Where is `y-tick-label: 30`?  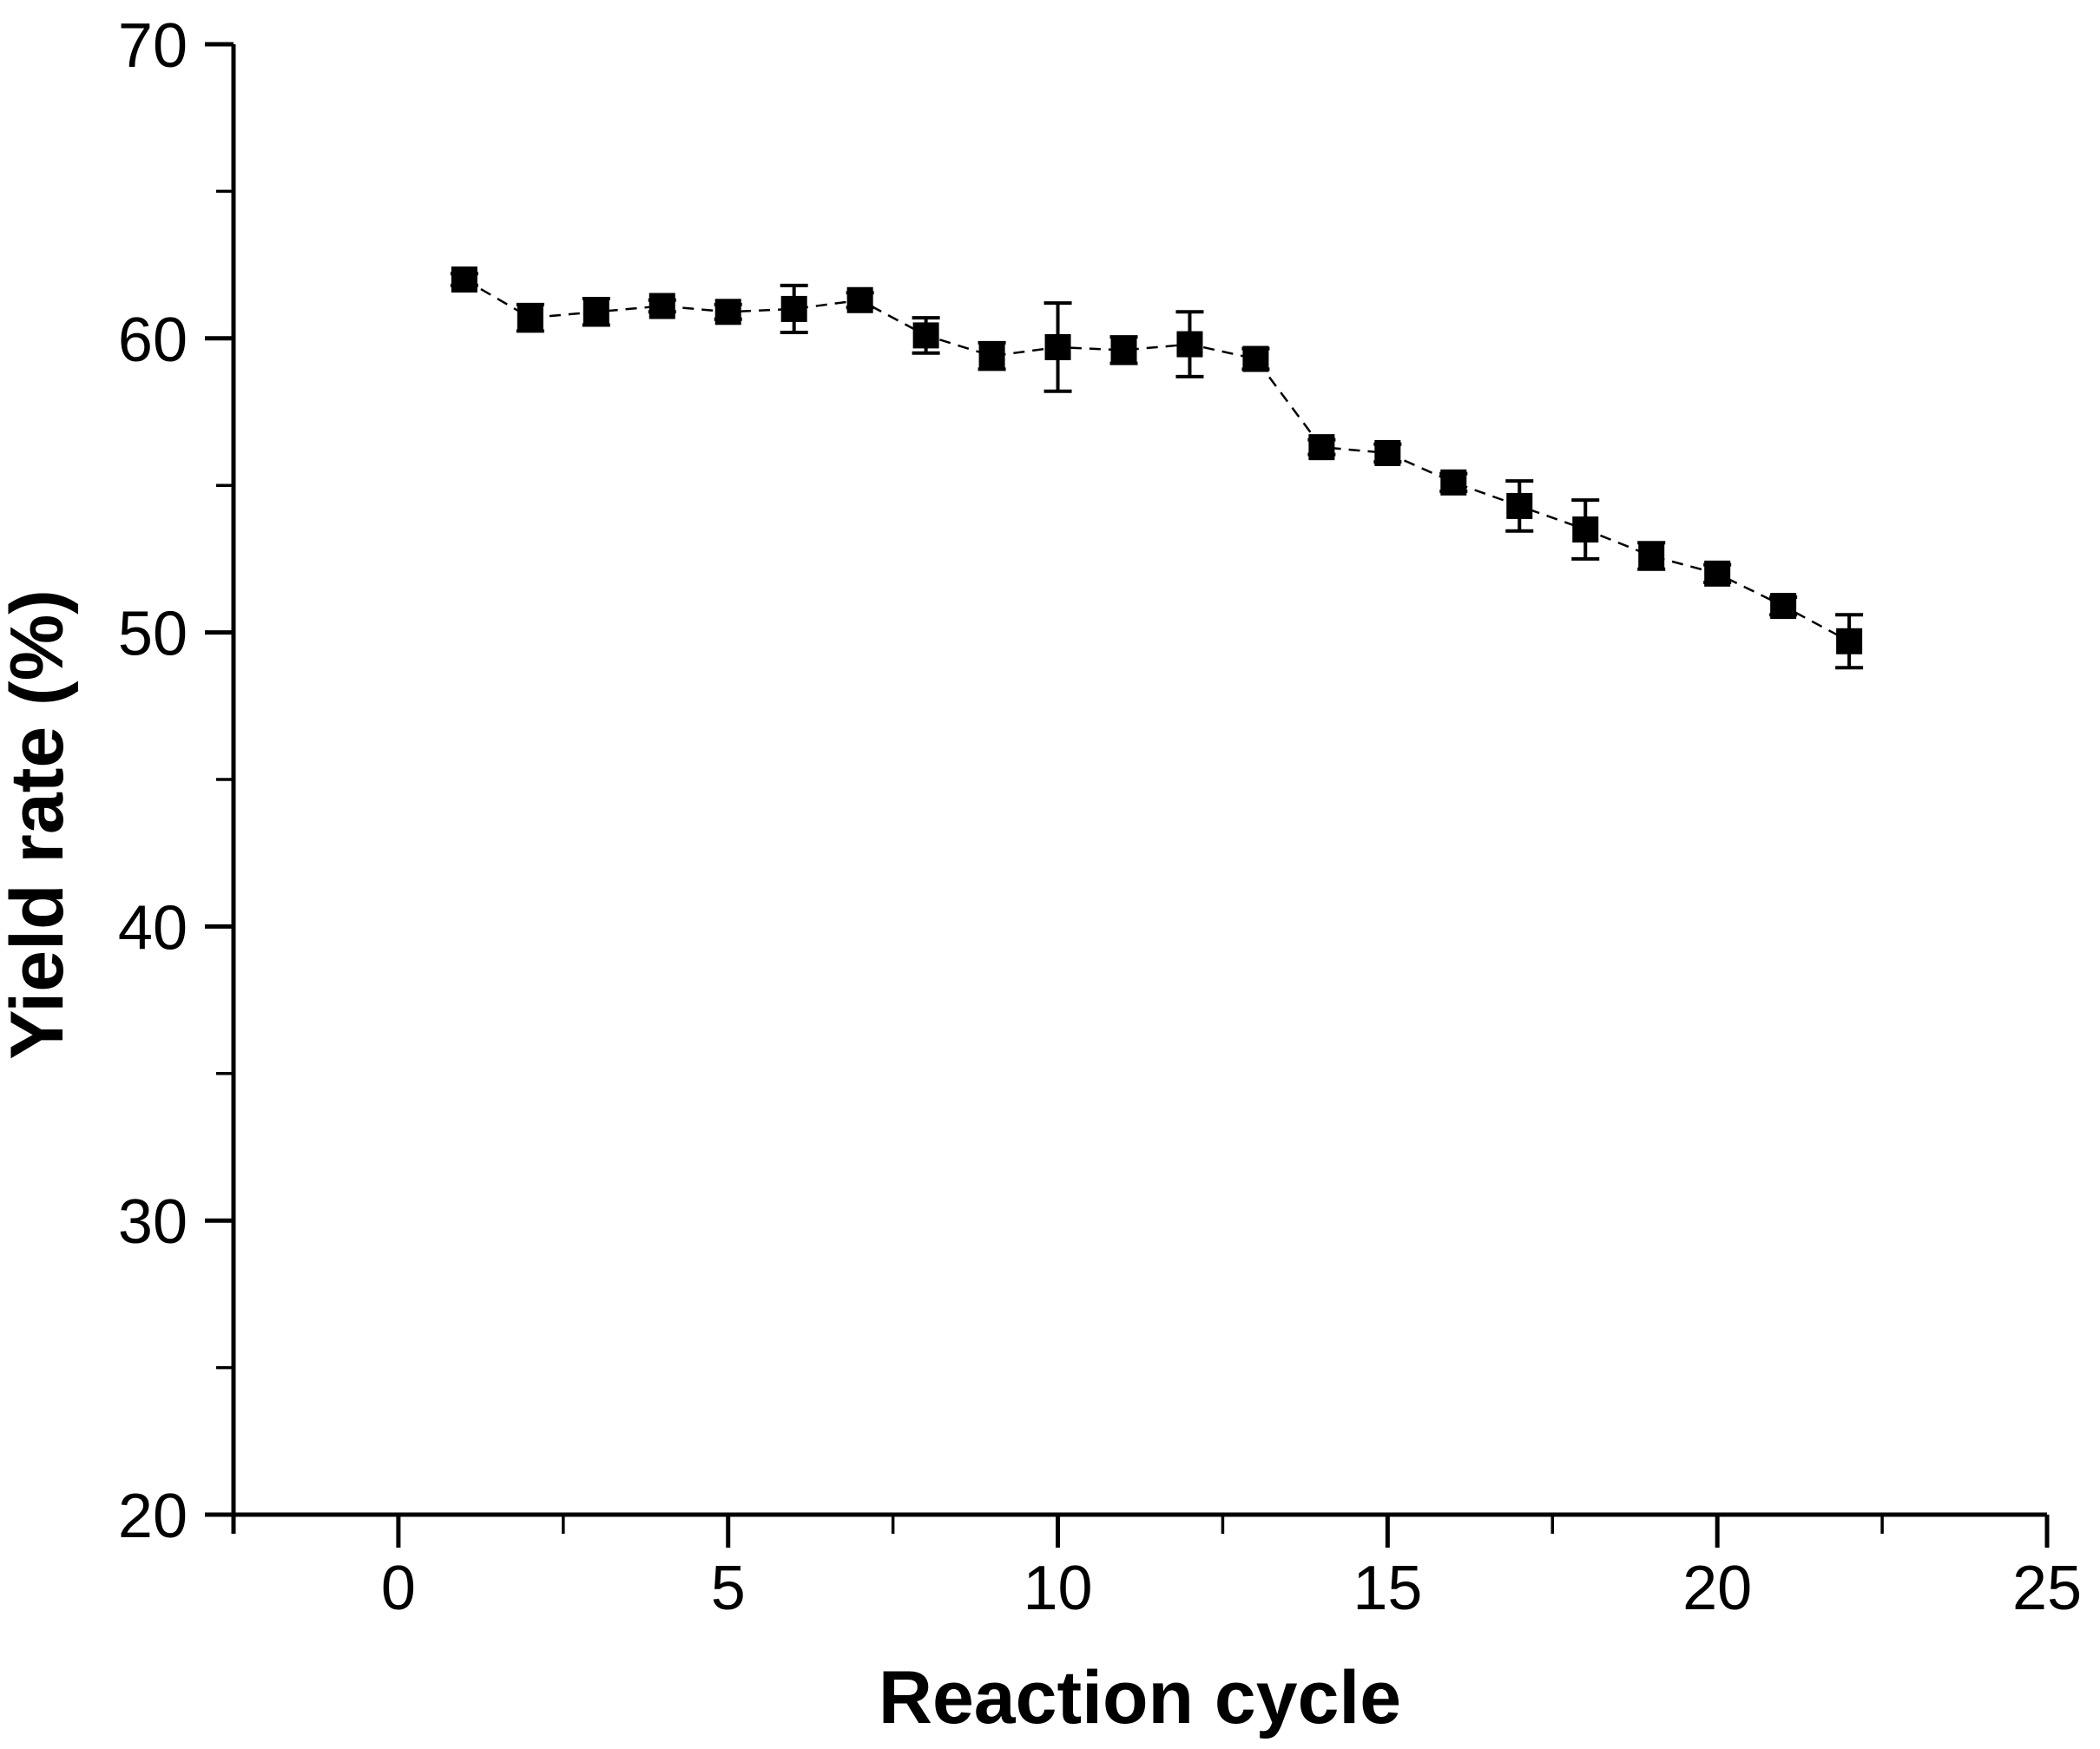 y-tick-label: 30 is located at coordinates (153, 1222).